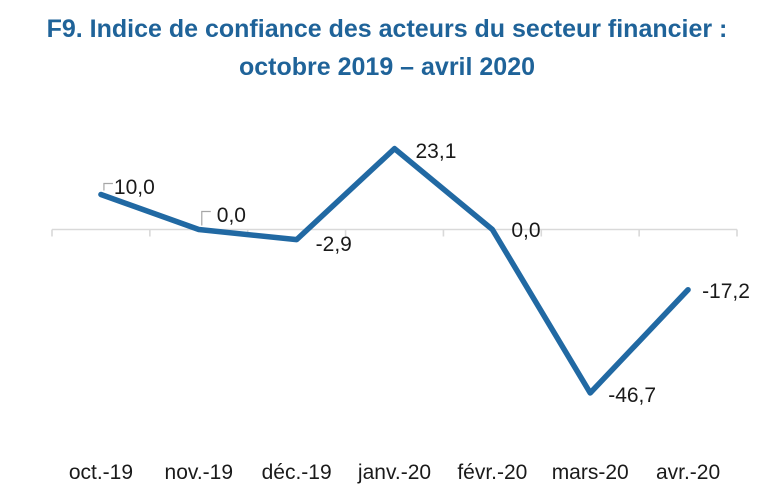 The image size is (774, 503). Describe the element at coordinates (387, 67) in the screenshot. I see `chart-title-line2: octobre 2019 – avril 2020` at that location.